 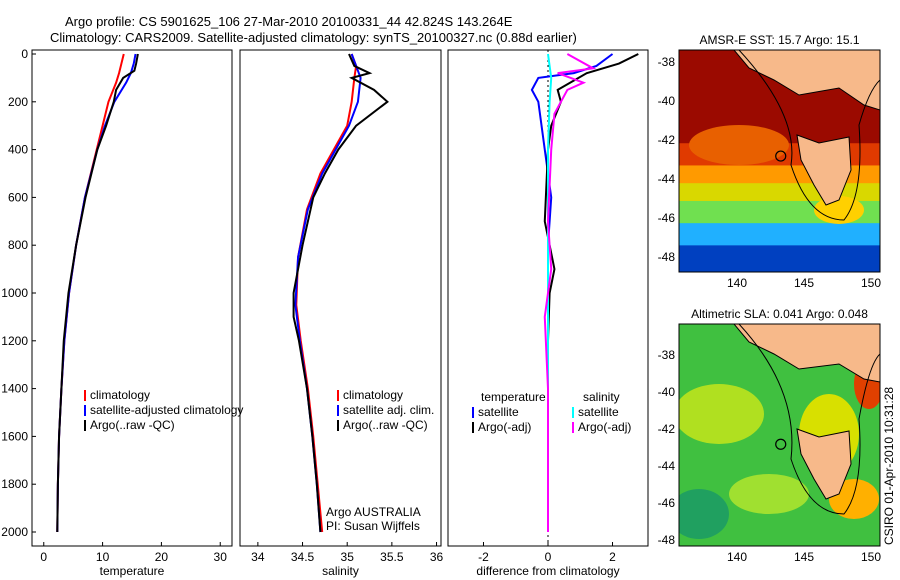 I want to click on map-title: Altimetric SLA: 0.041 Argo: 0.048, so click(x=779, y=314).